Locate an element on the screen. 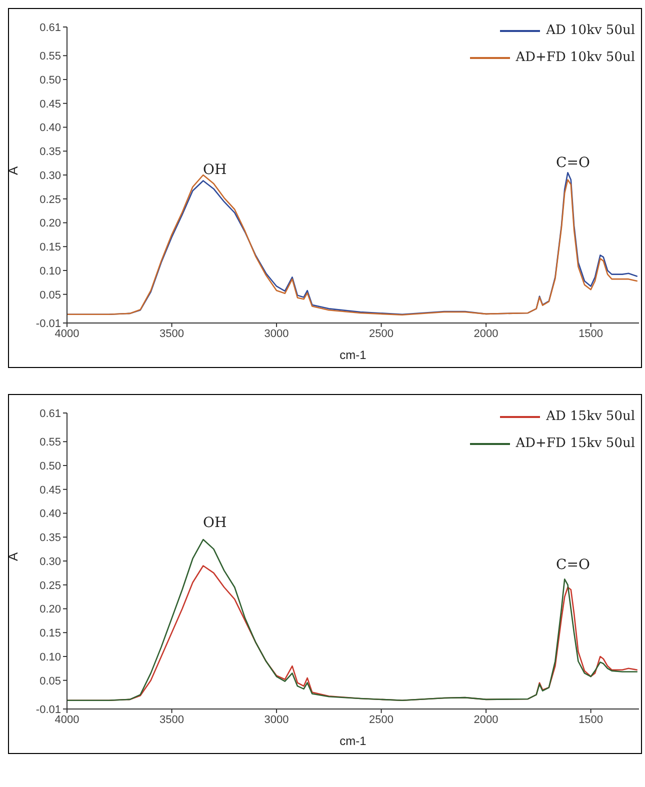 This screenshot has height=787, width=645. legend-label: AD+FD 10kv 50ul is located at coordinates (575, 57).